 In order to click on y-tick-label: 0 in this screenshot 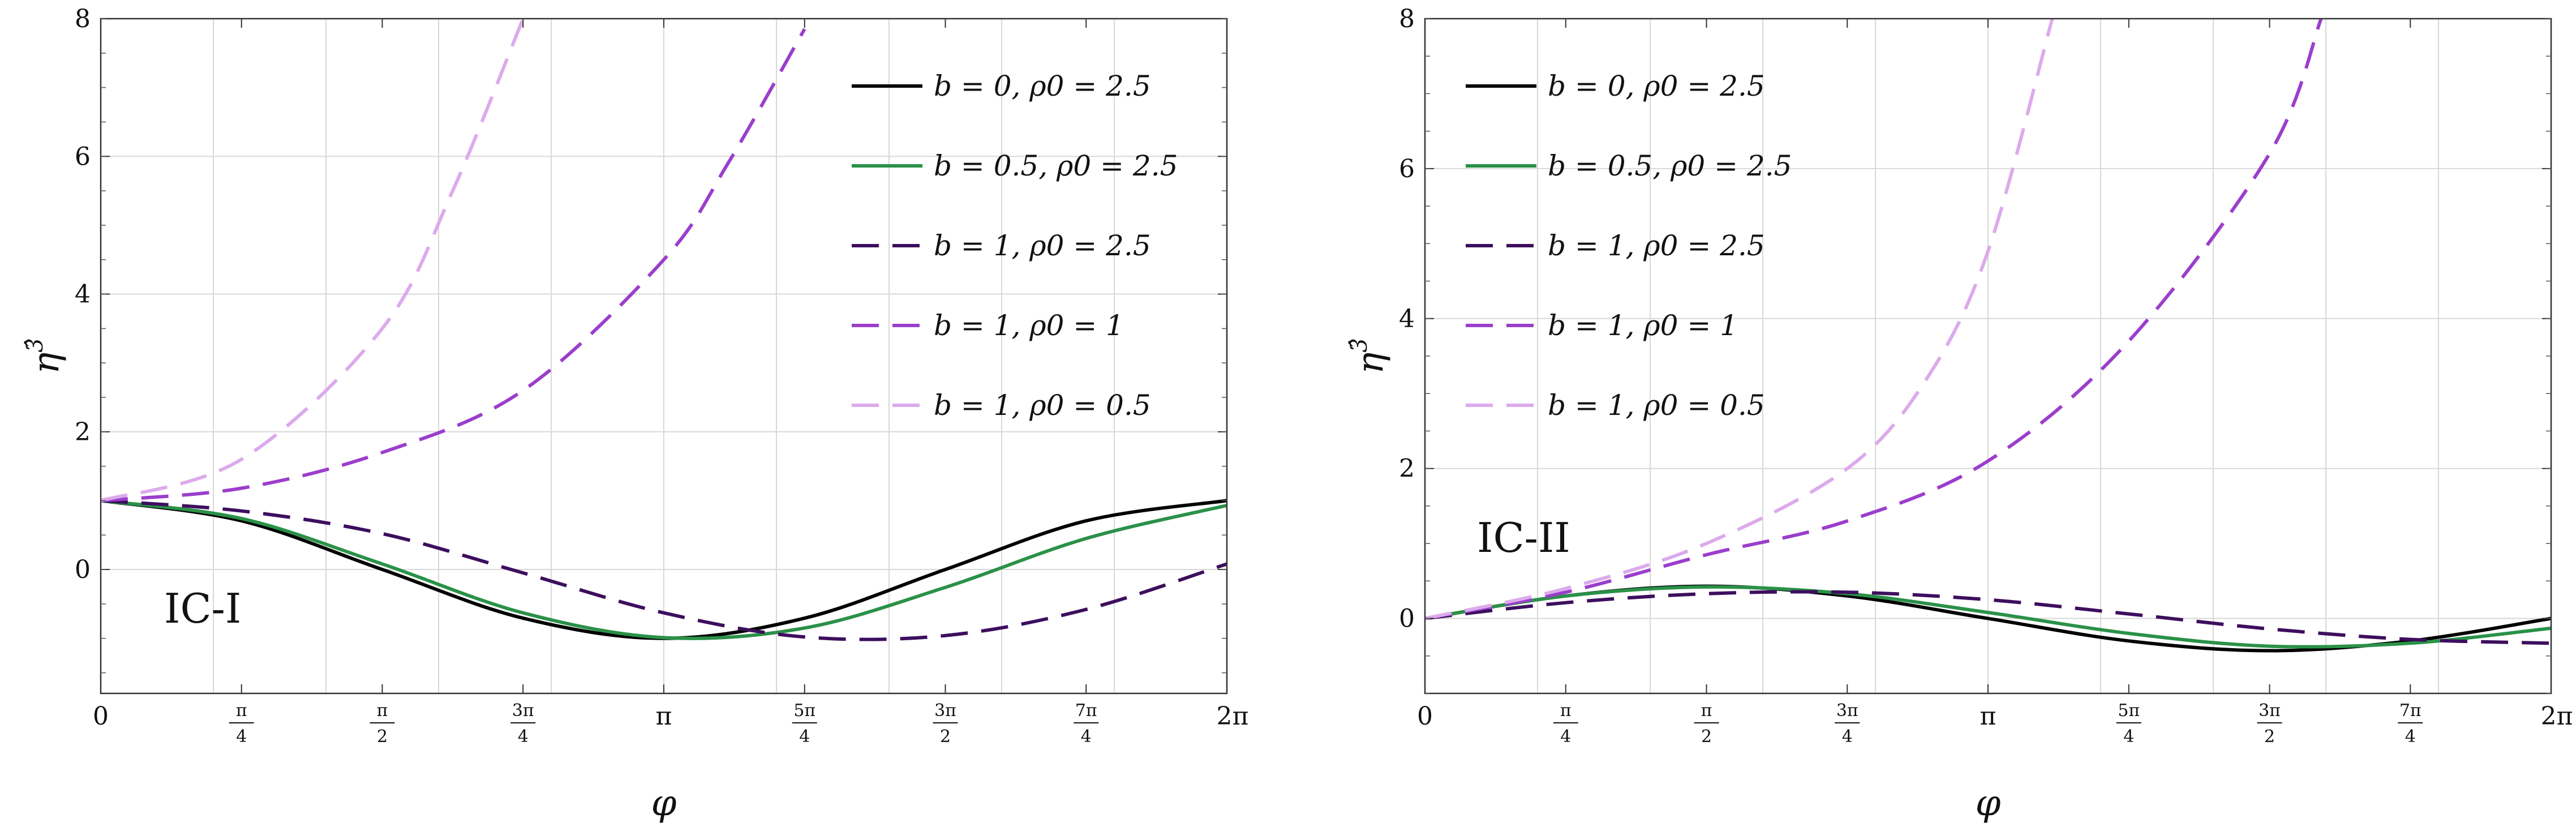, I will do `click(1407, 619)`.